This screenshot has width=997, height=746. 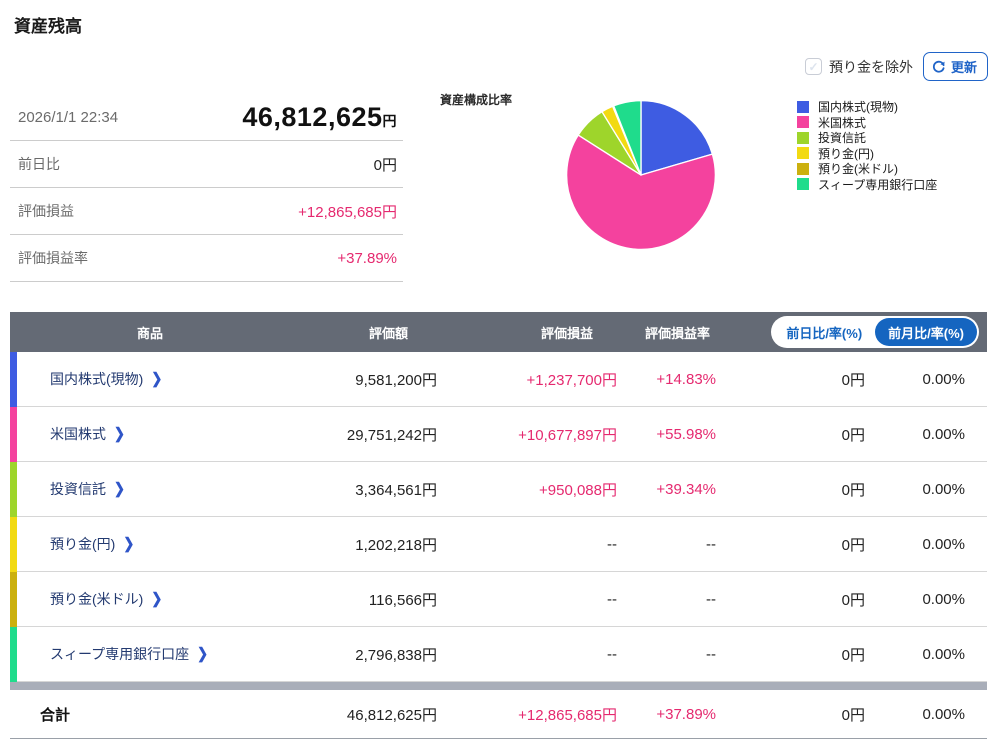 I want to click on toggle-daily: 前日比/率(%), so click(x=824, y=332).